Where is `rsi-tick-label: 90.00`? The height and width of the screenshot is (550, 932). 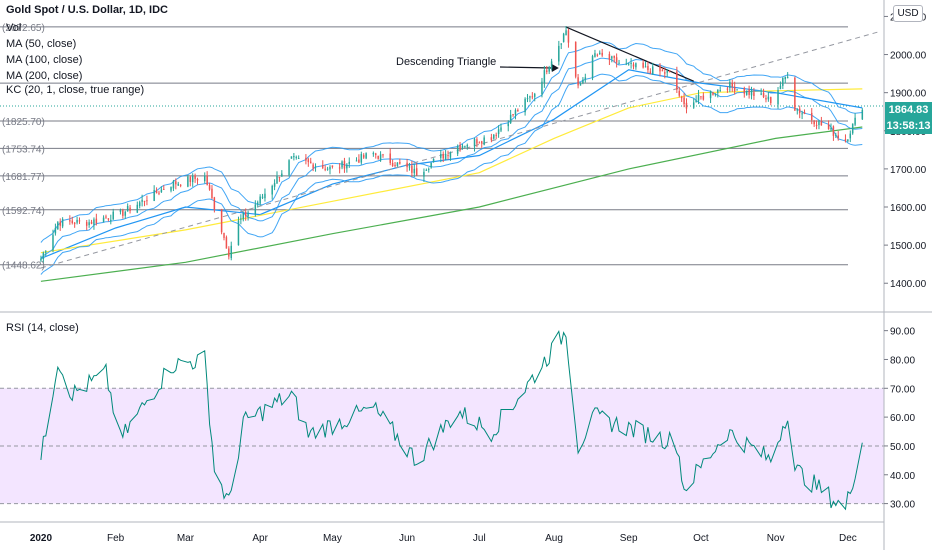
rsi-tick-label: 90.00 is located at coordinates (902, 332).